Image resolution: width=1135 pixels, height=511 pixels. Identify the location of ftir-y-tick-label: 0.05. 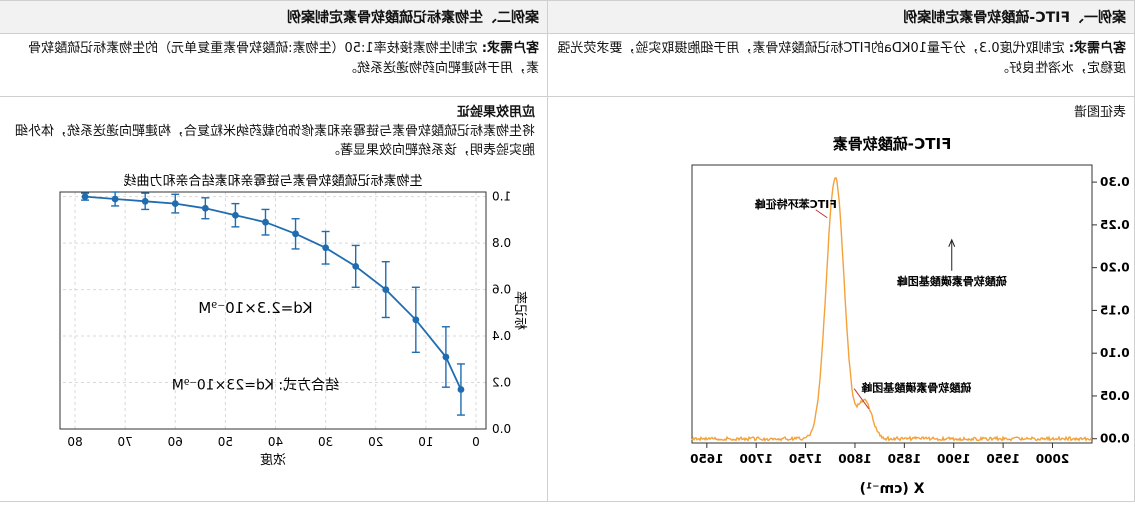
(1115, 396).